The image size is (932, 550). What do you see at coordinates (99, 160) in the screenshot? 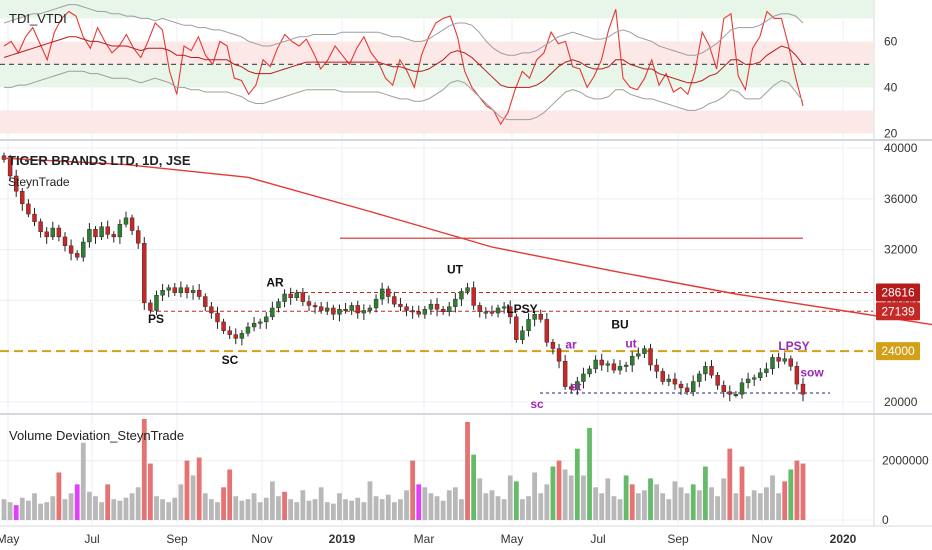
I see `price-title: TIGER BRANDS LTD, 1D, JSE` at bounding box center [99, 160].